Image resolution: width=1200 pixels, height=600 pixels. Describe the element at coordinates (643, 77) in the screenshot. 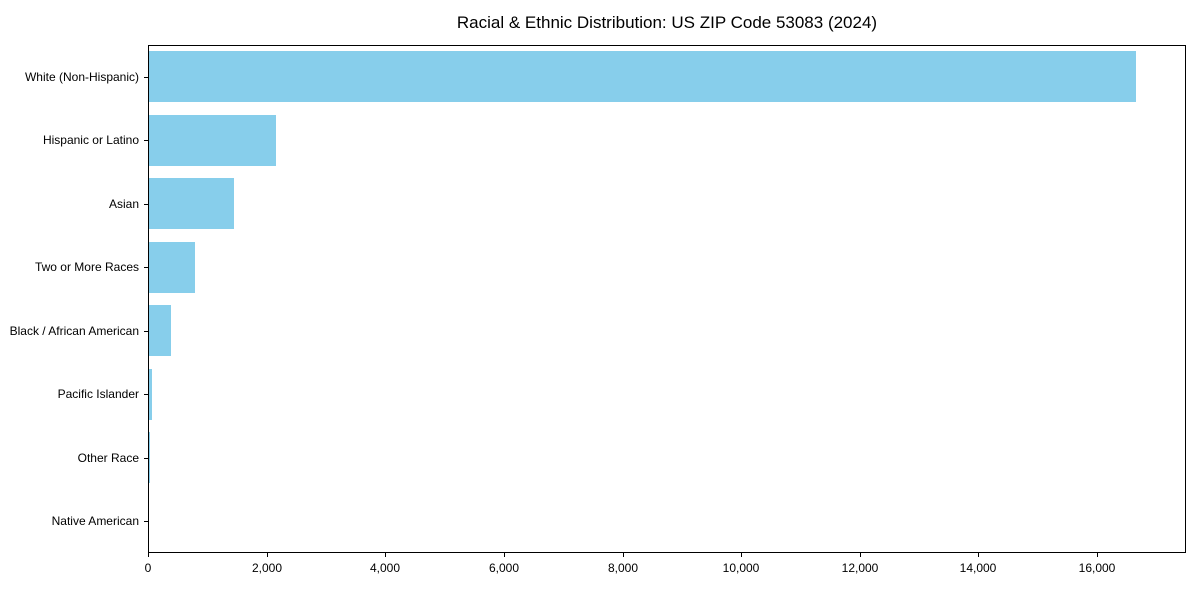

I see `bar-white-non-hispanic` at that location.